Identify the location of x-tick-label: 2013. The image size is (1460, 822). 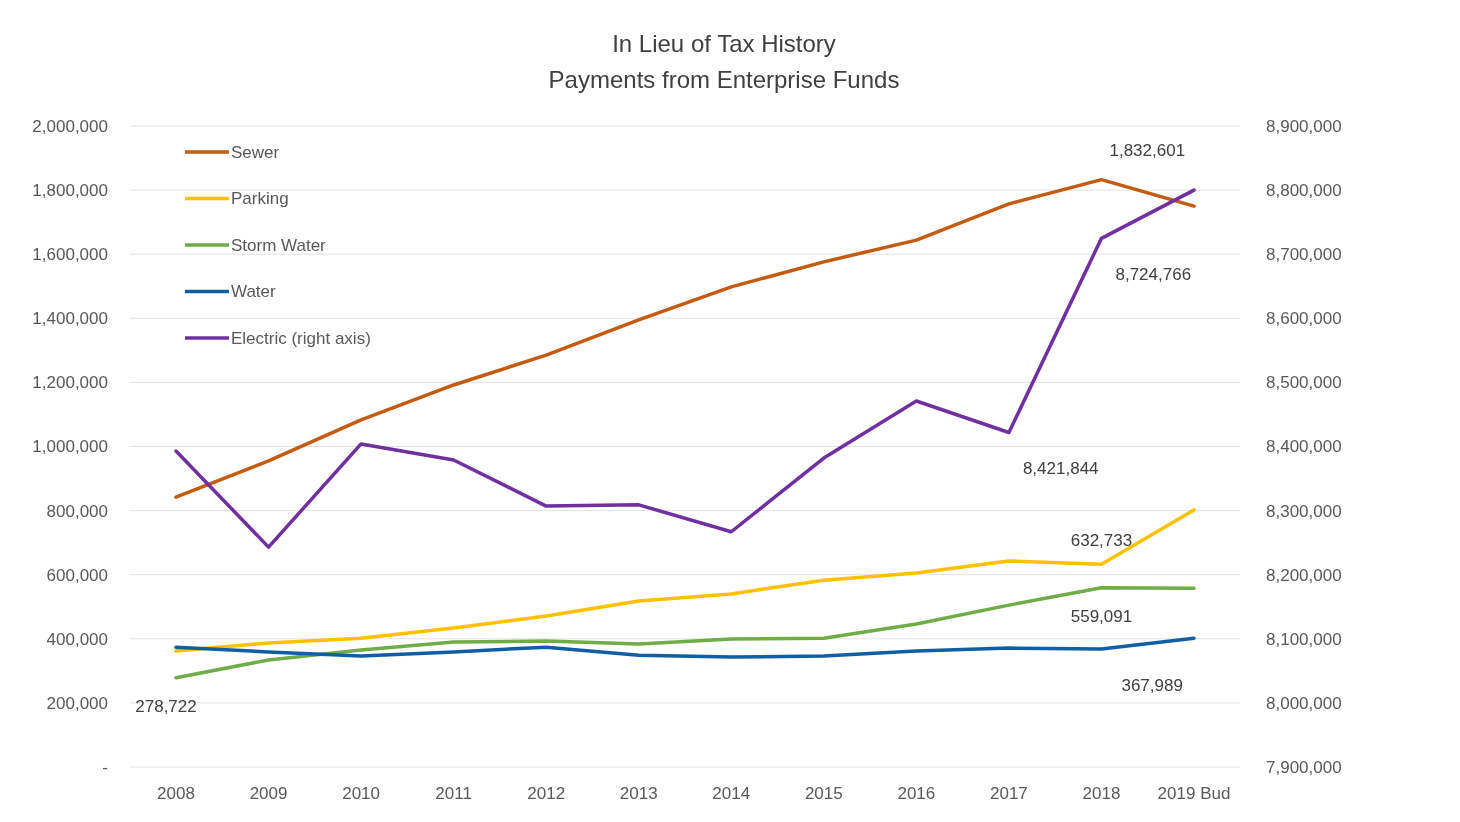
(638, 793).